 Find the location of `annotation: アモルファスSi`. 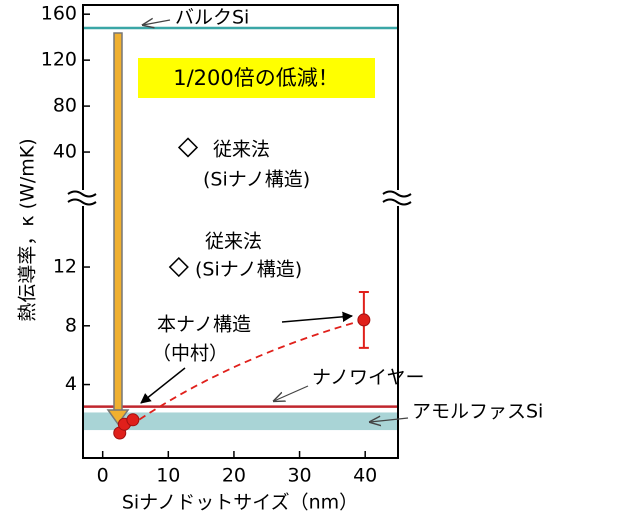

annotation: アモルファスSi is located at coordinates (477, 412).